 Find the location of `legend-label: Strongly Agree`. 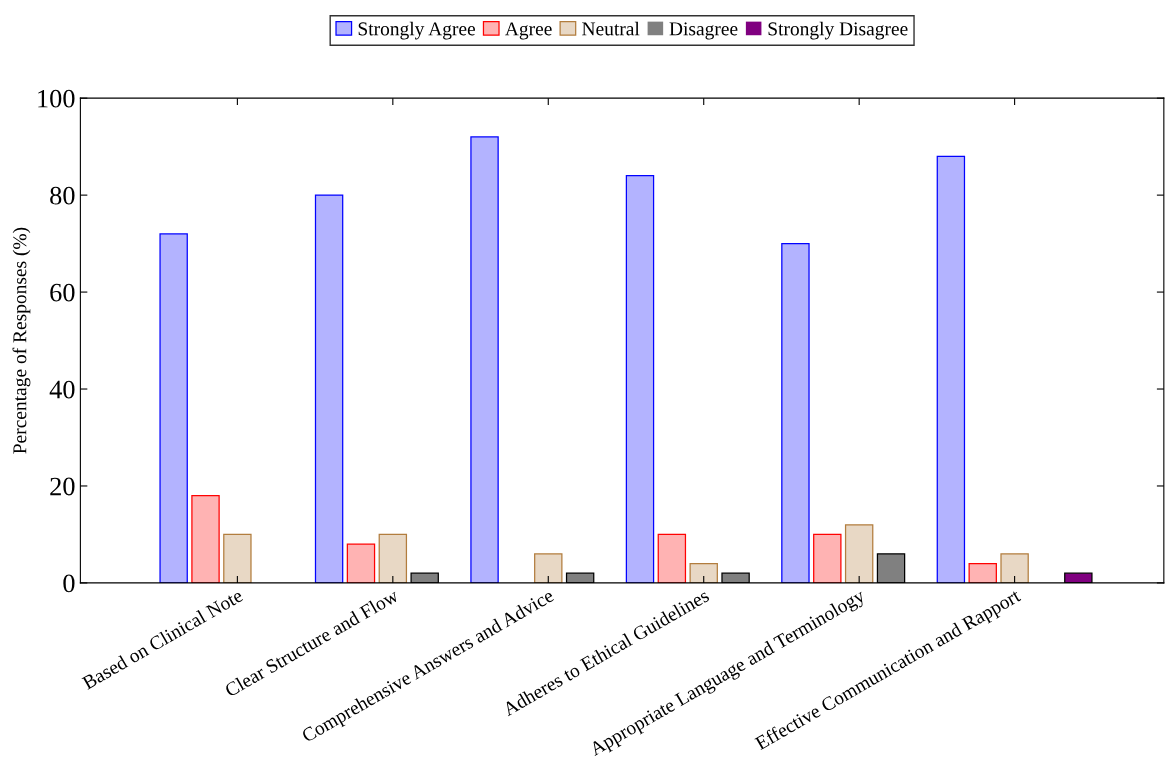

legend-label: Strongly Agree is located at coordinates (417, 30).